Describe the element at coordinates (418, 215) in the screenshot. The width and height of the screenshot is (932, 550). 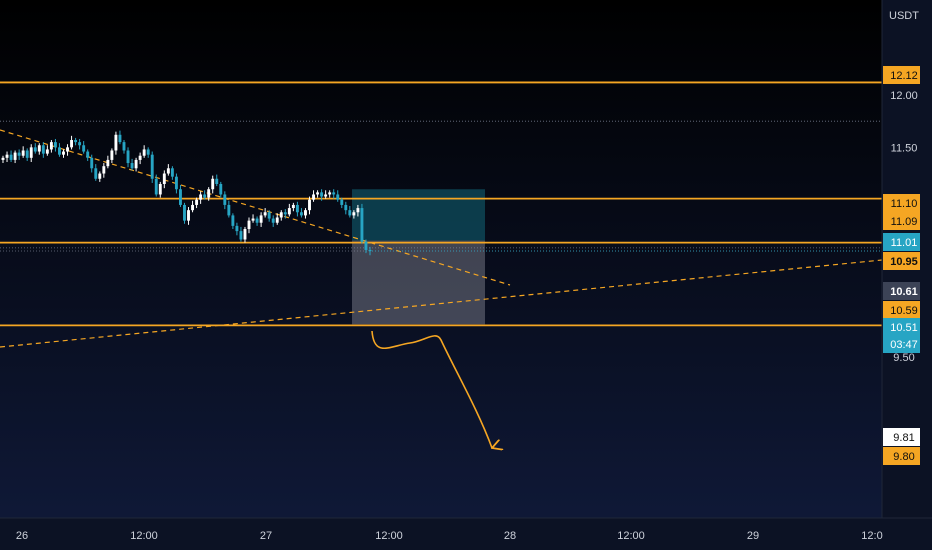
I see `stop-loss-zone` at that location.